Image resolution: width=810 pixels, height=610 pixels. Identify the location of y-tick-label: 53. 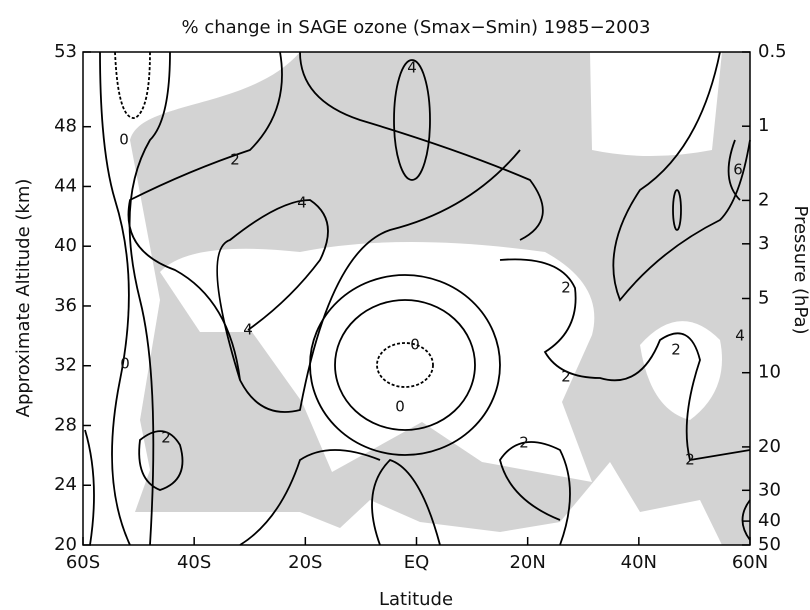
(65, 51).